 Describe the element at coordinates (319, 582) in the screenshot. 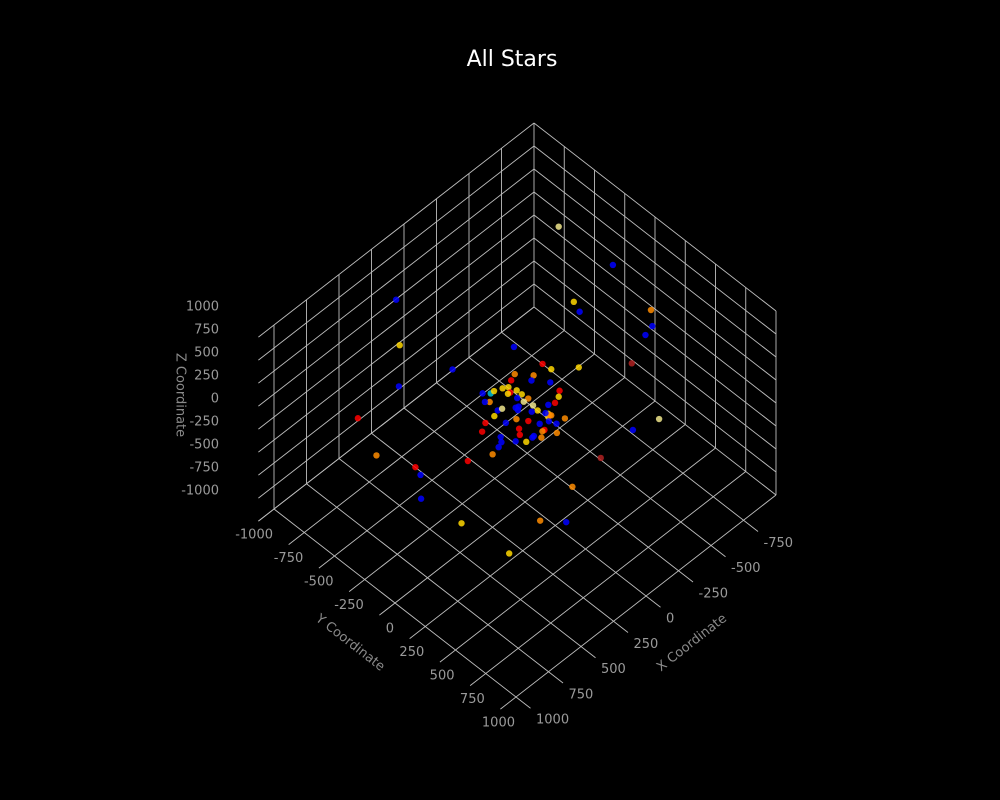

I see `y-tick-label: -500` at that location.